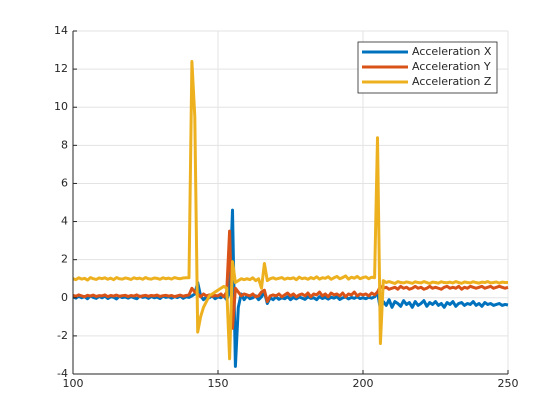 The width and height of the screenshot is (560, 420). I want to click on x-tick-label: 250, so click(508, 383).